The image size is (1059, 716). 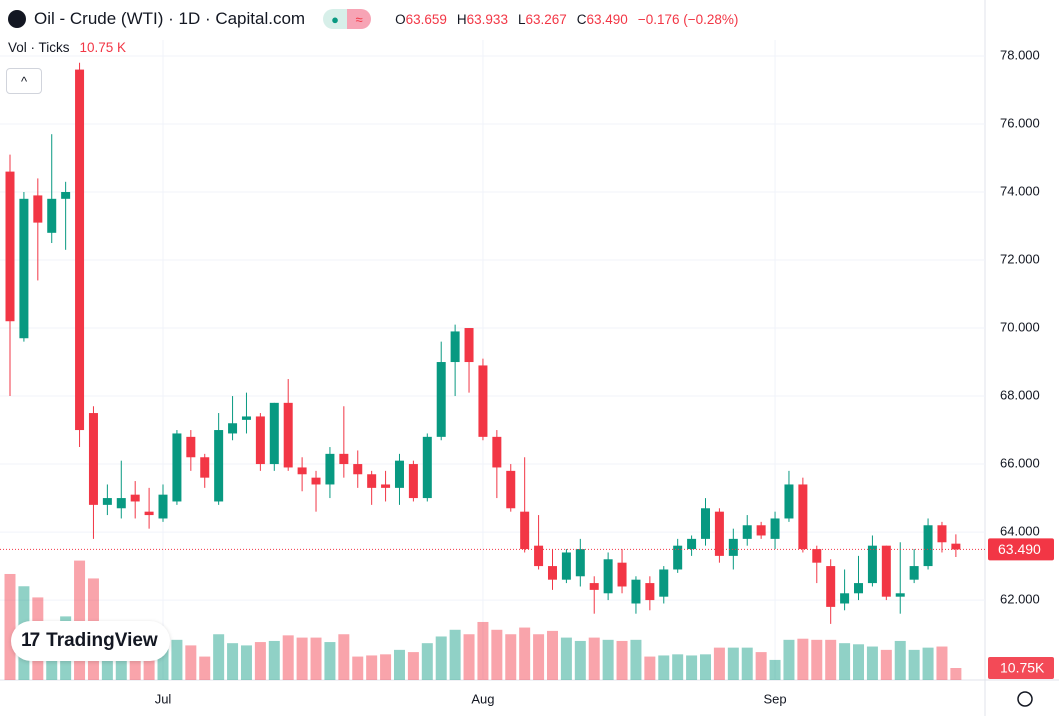 I want to click on ohlc-value: 63.933, so click(x=487, y=19).